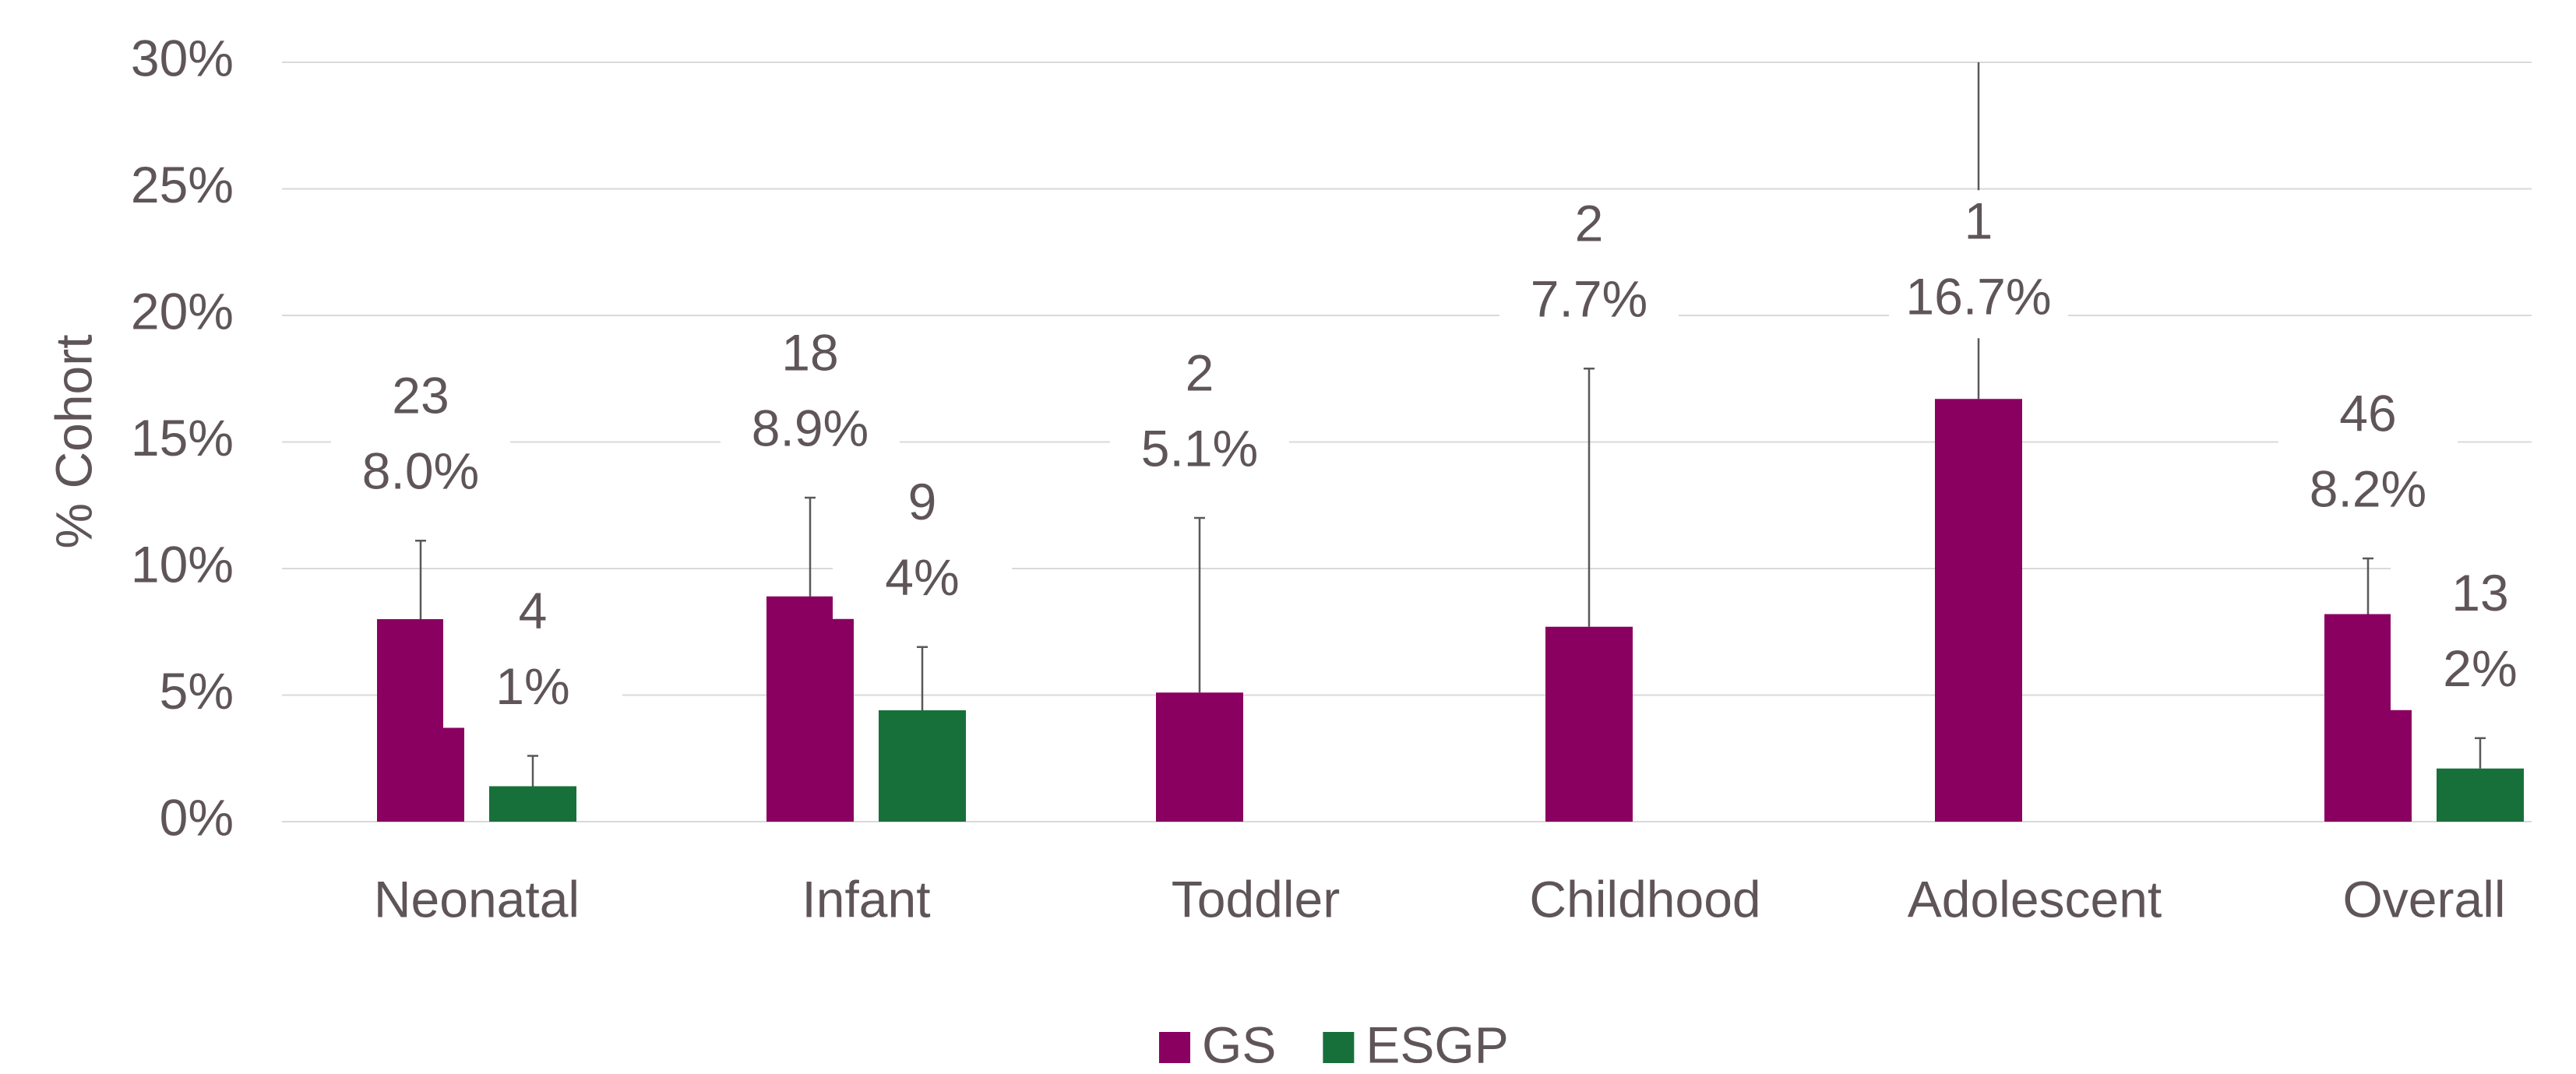 This screenshot has height=1074, width=2576. I want to click on data-label: 4%, so click(922, 577).